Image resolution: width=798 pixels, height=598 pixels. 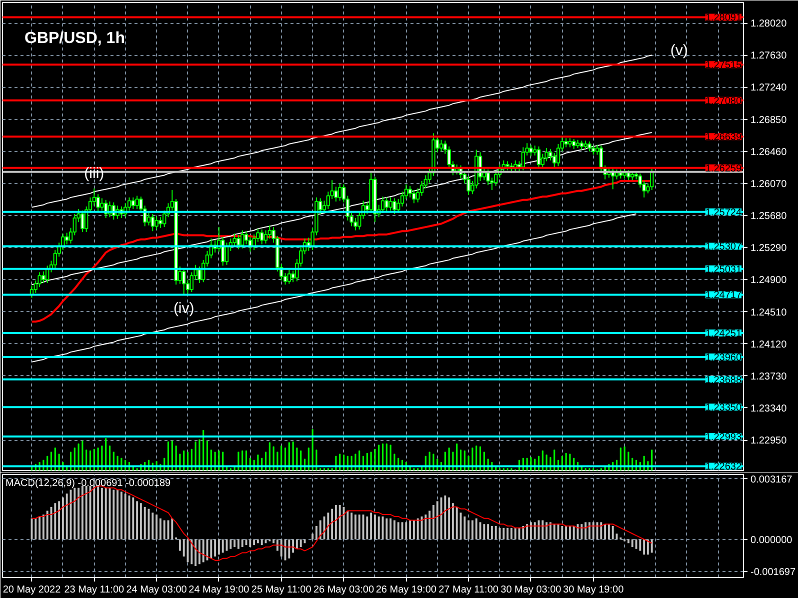 I want to click on ref-line-label: 1.25307, so click(x=723, y=247).